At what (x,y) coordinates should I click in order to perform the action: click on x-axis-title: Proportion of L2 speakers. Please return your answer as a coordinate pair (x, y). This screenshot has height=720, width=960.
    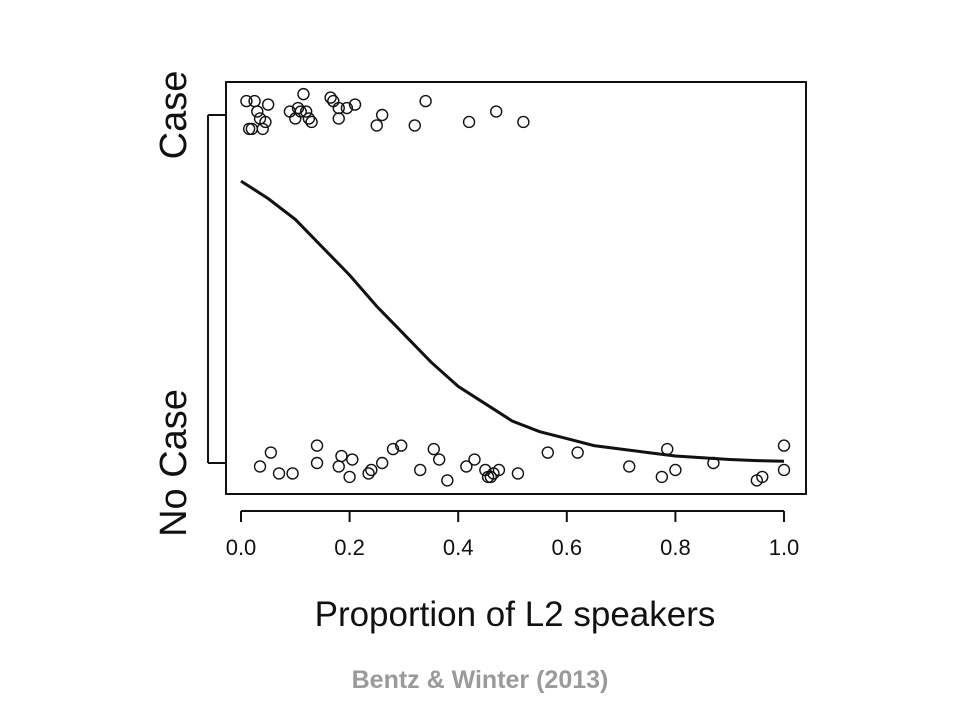
    Looking at the image, I should click on (515, 614).